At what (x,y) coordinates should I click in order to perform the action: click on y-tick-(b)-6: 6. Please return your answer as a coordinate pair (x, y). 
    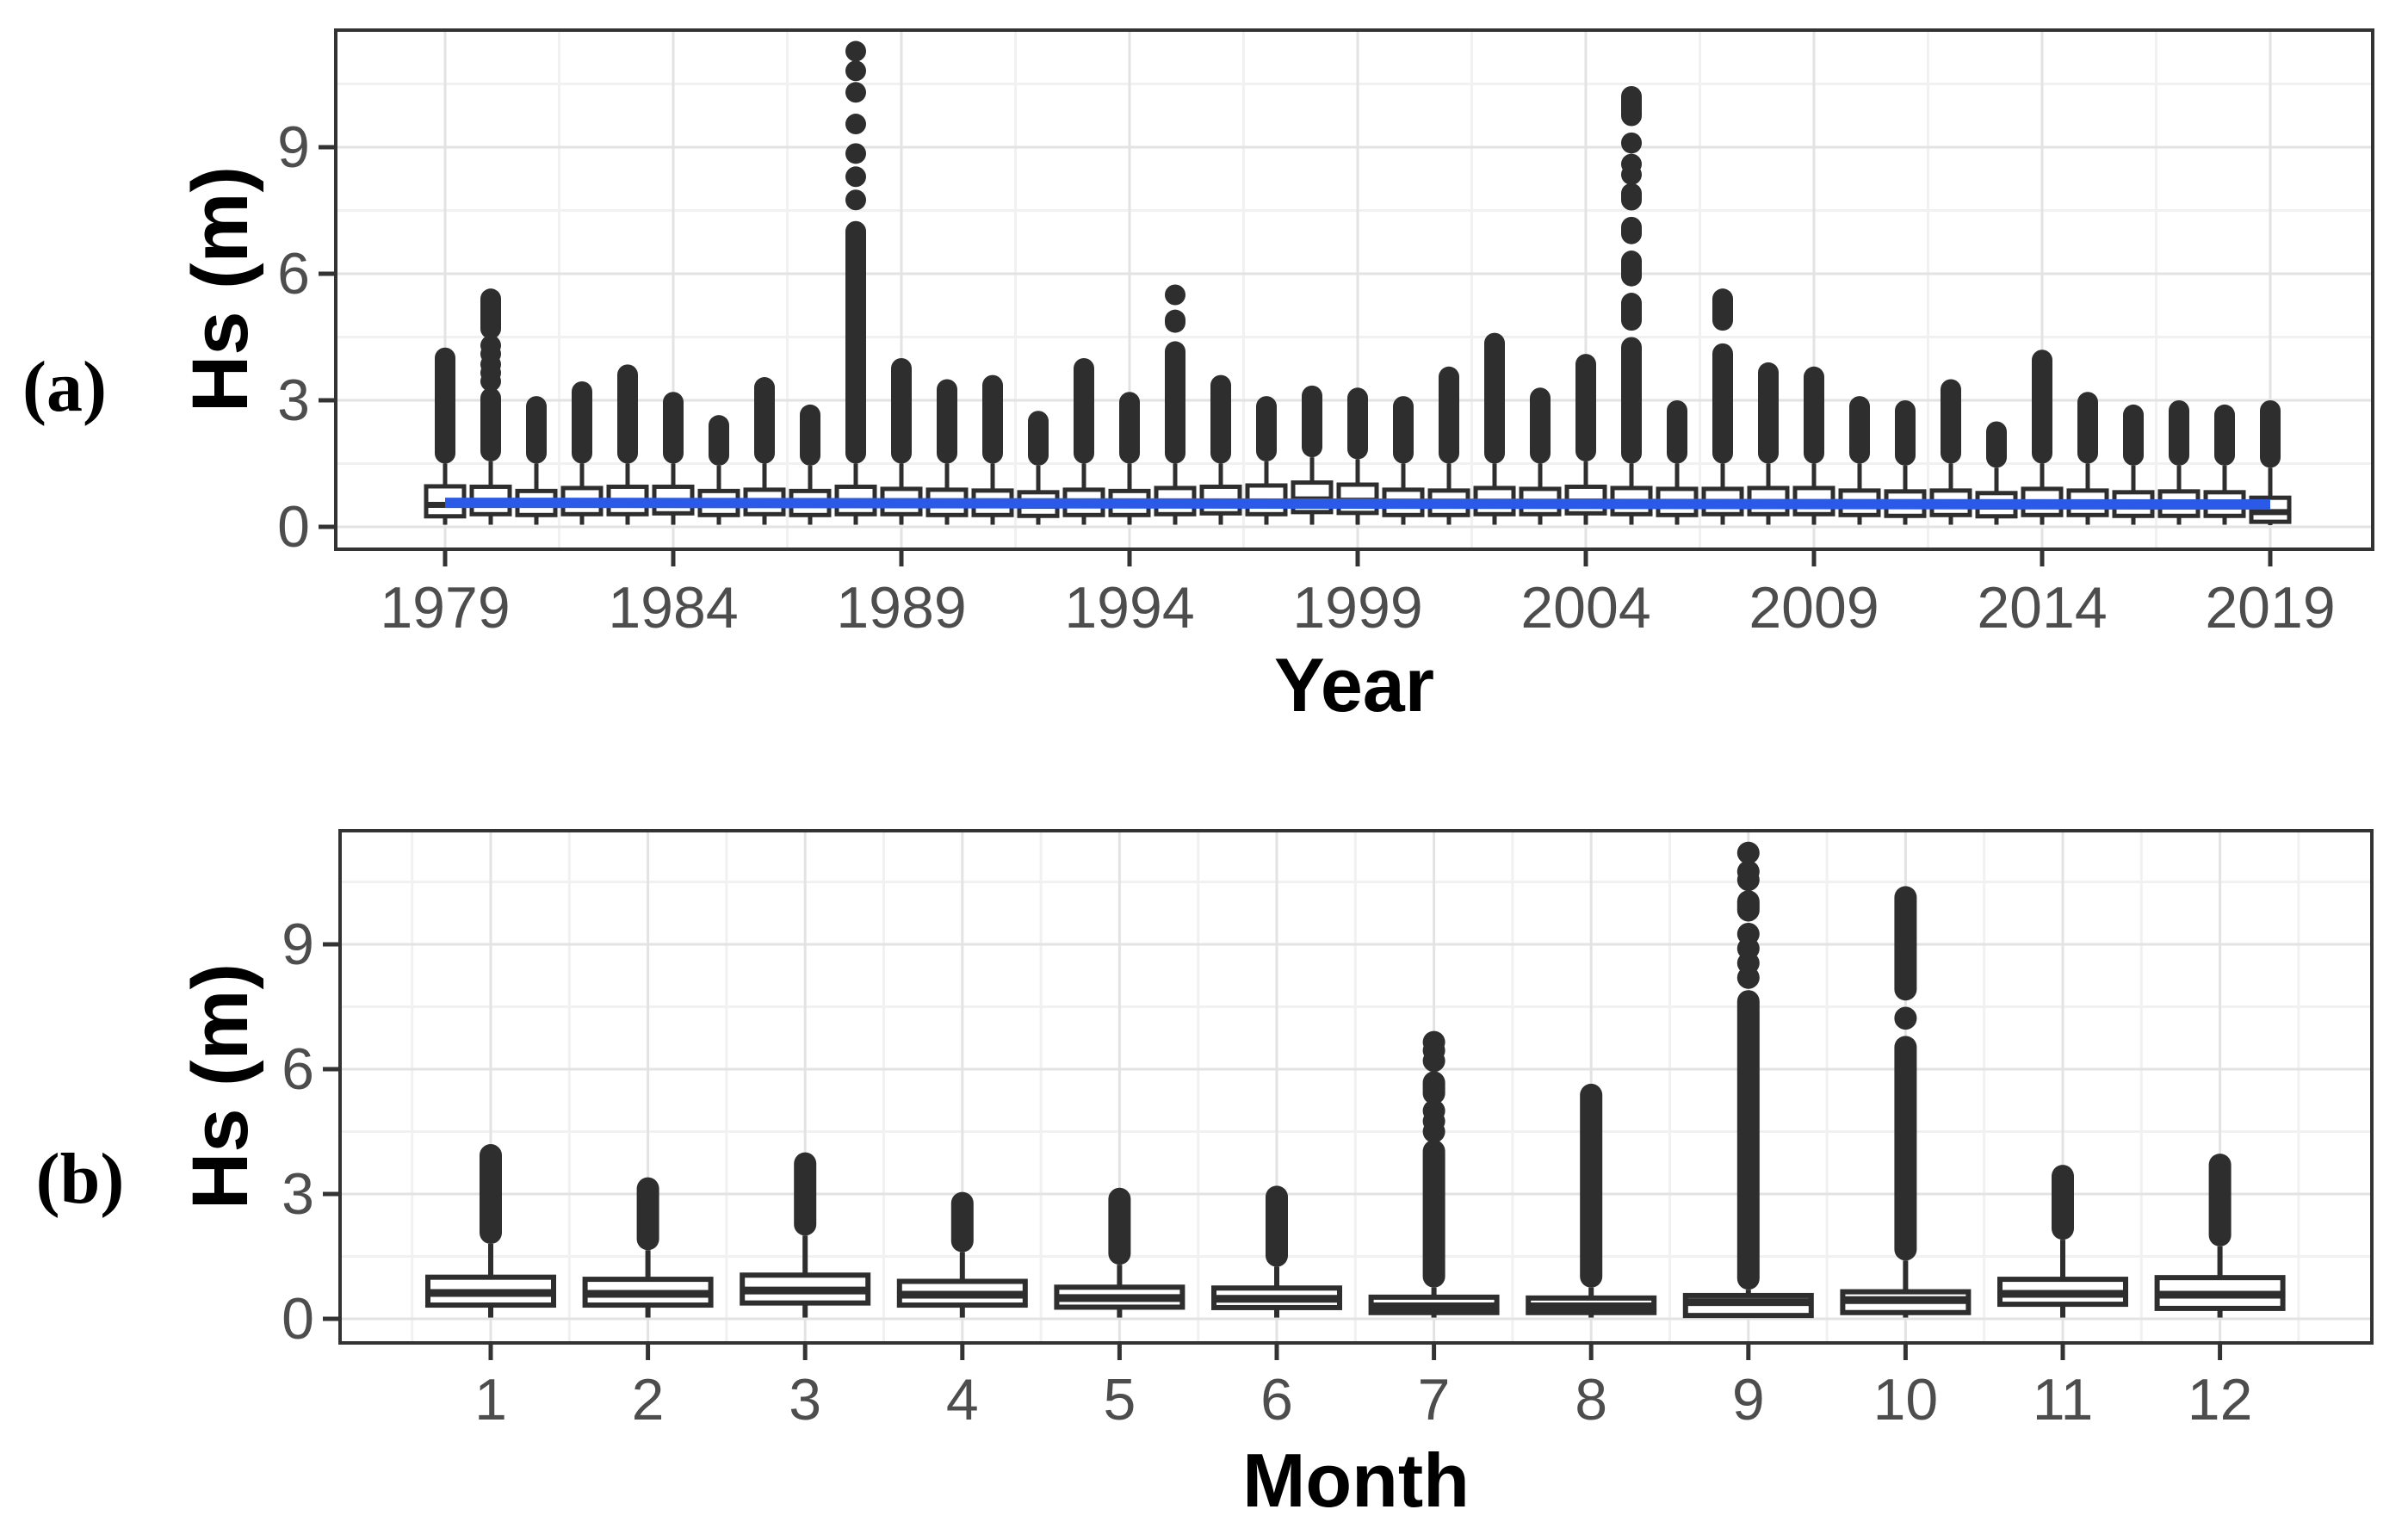
    Looking at the image, I should click on (298, 1069).